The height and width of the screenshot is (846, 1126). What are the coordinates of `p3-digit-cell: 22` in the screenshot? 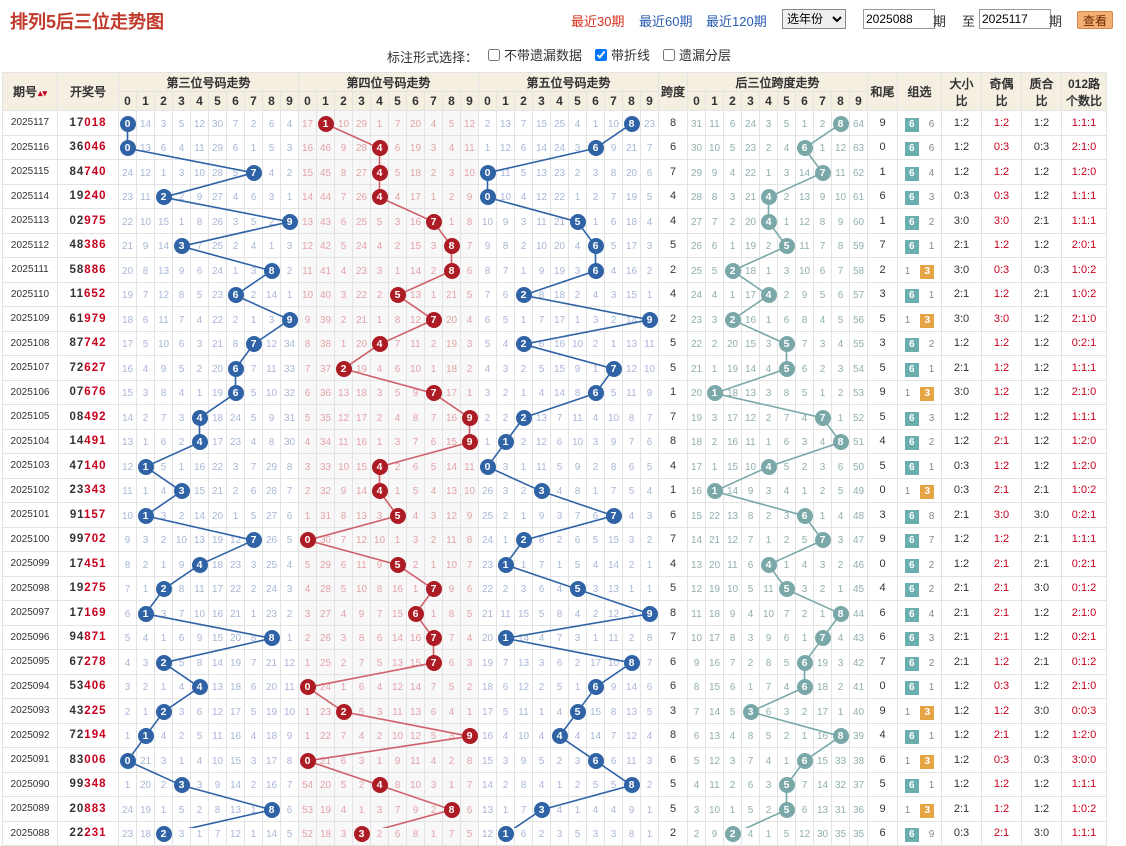 It's located at (127, 221).